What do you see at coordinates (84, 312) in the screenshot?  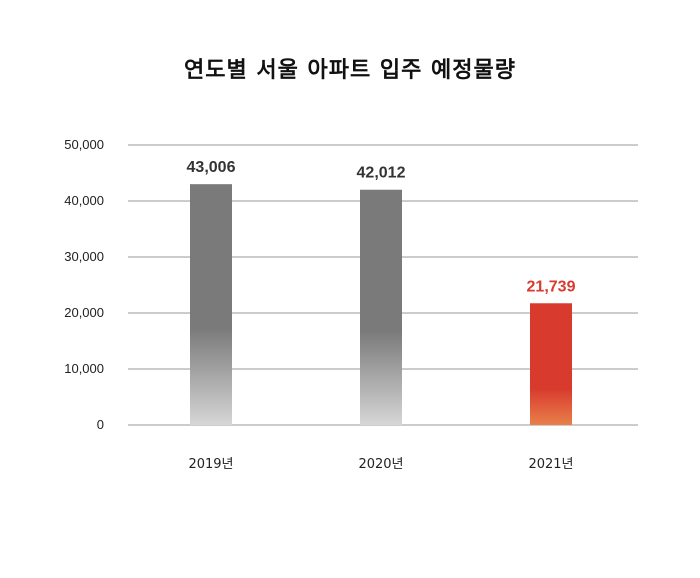 I see `y-tick-label: 20,000` at bounding box center [84, 312].